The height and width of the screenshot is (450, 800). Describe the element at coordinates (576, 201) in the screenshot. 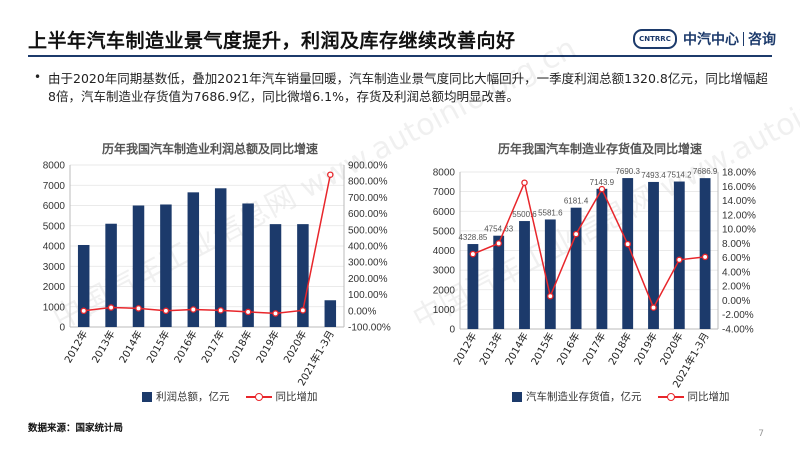

I see `chart2-data-label: 6181.4` at that location.